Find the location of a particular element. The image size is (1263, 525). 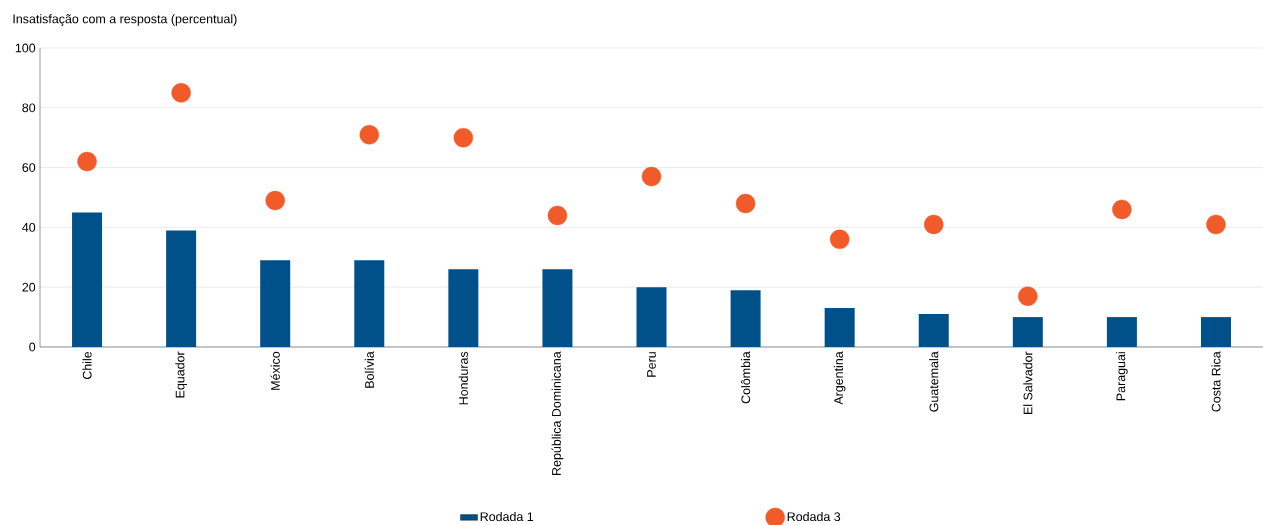

y-tick-label: 80 is located at coordinates (29, 108).